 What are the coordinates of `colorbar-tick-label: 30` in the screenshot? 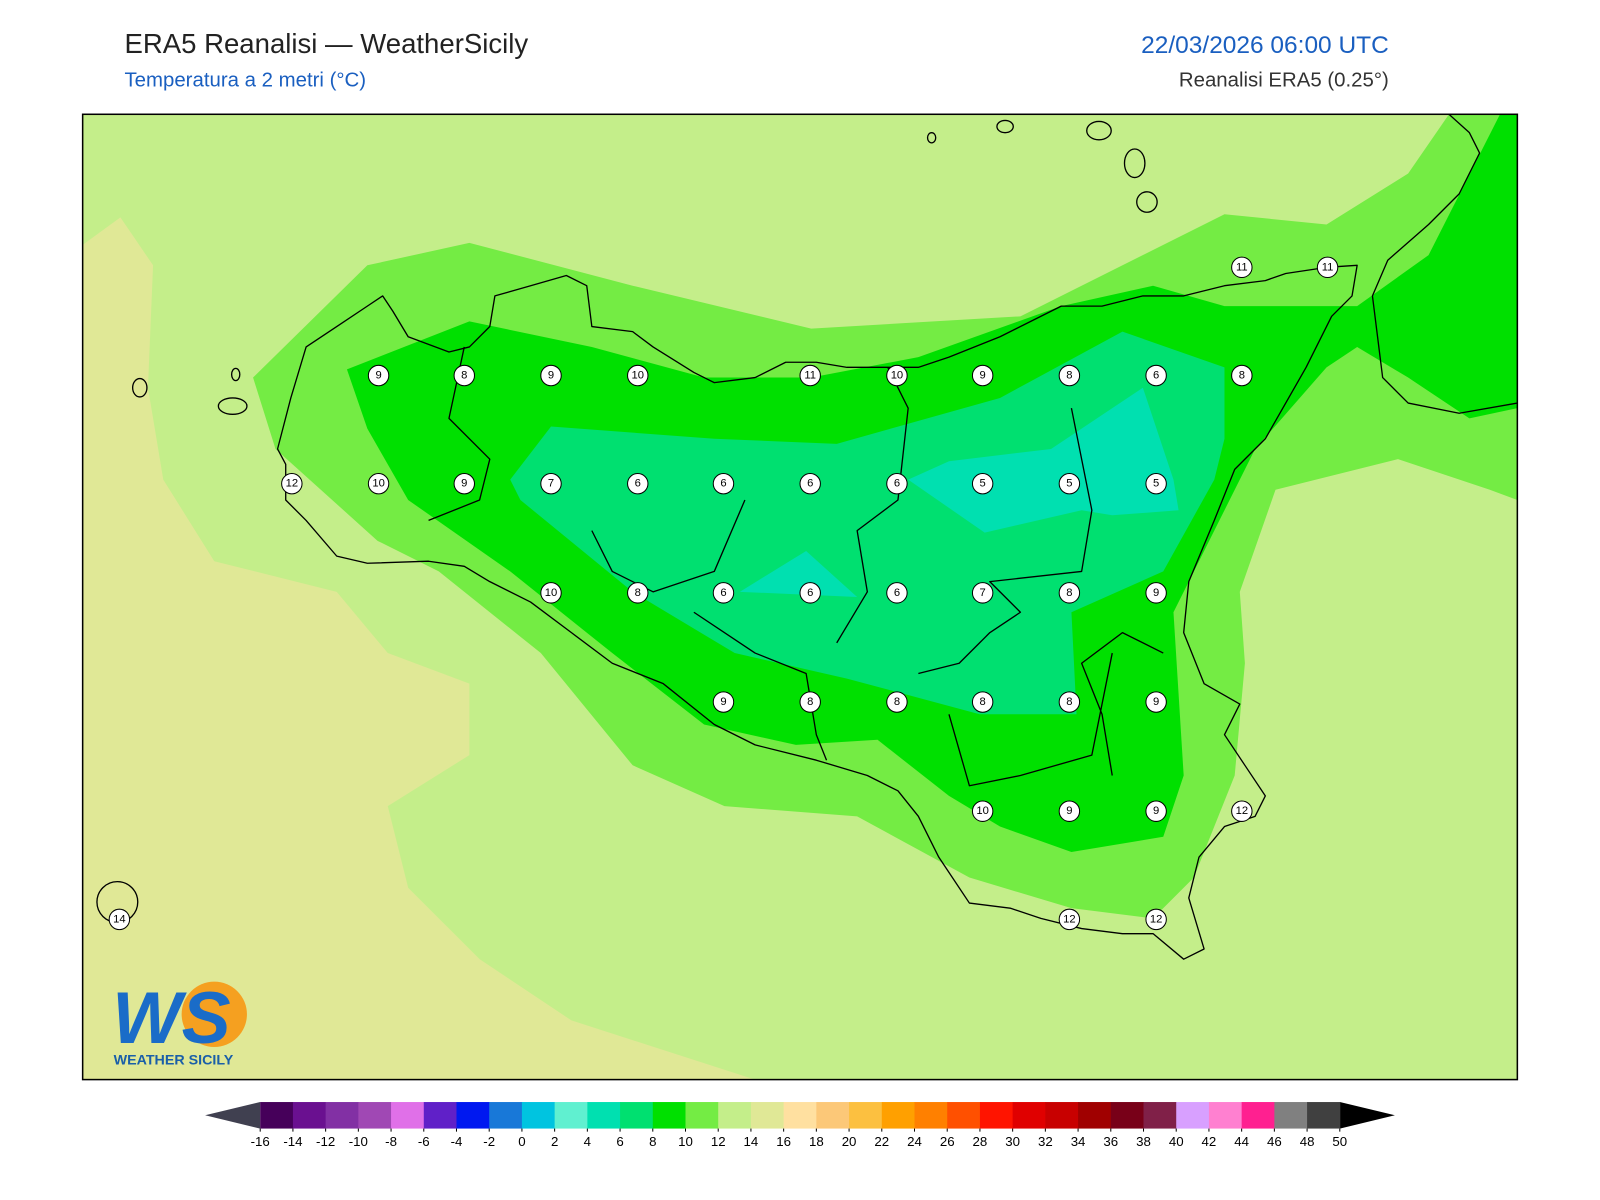 It's located at (1012, 1141).